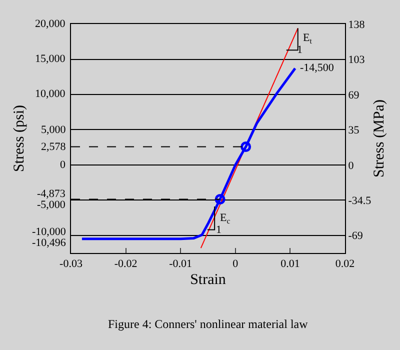  What do you see at coordinates (351, 166) in the screenshot?
I see `y2-tick-label: 0` at bounding box center [351, 166].